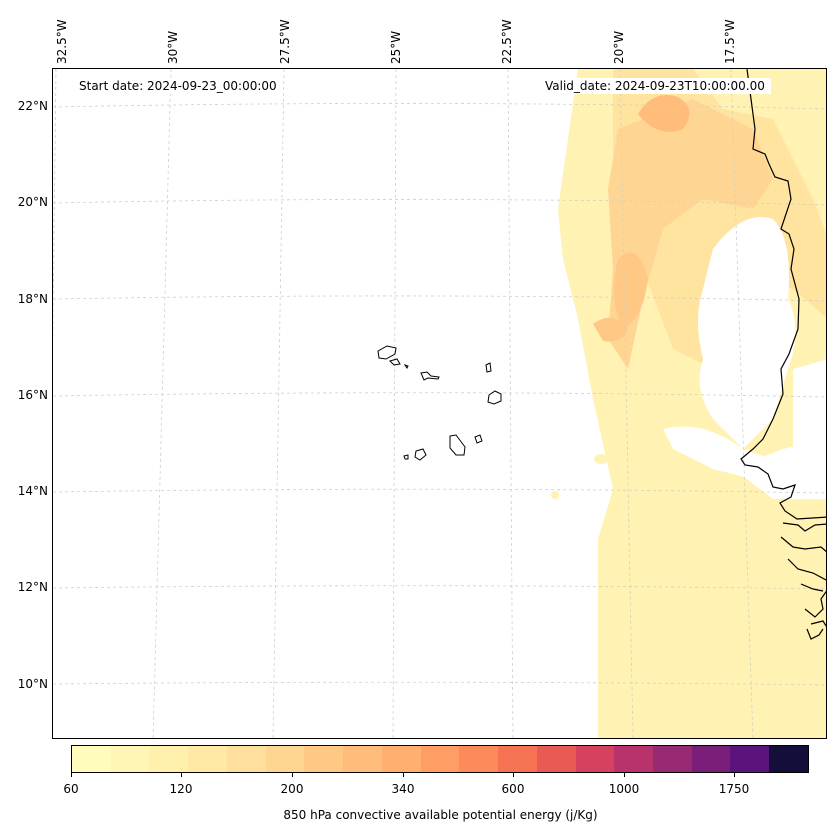 This screenshot has height=836, width=837. What do you see at coordinates (664, 113) in the screenshot?
I see `cape-field-peak-north` at bounding box center [664, 113].